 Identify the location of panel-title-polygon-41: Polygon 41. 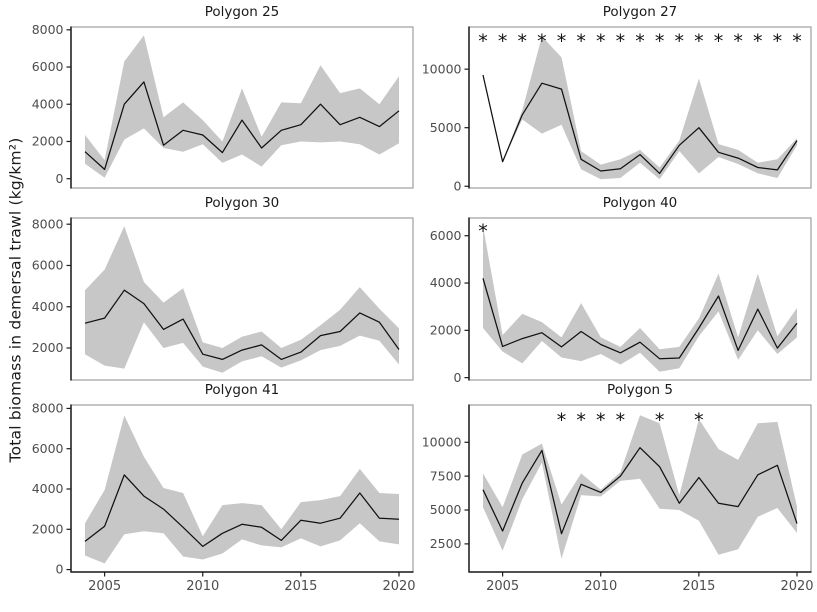
(242, 390).